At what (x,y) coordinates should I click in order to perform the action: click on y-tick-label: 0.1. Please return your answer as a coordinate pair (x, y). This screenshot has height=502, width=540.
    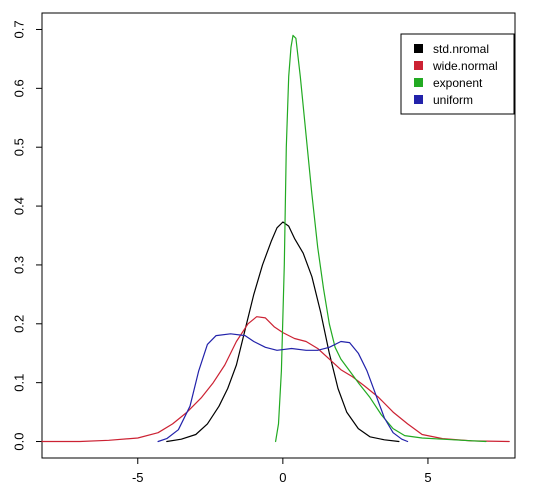
    Looking at the image, I should click on (18, 383).